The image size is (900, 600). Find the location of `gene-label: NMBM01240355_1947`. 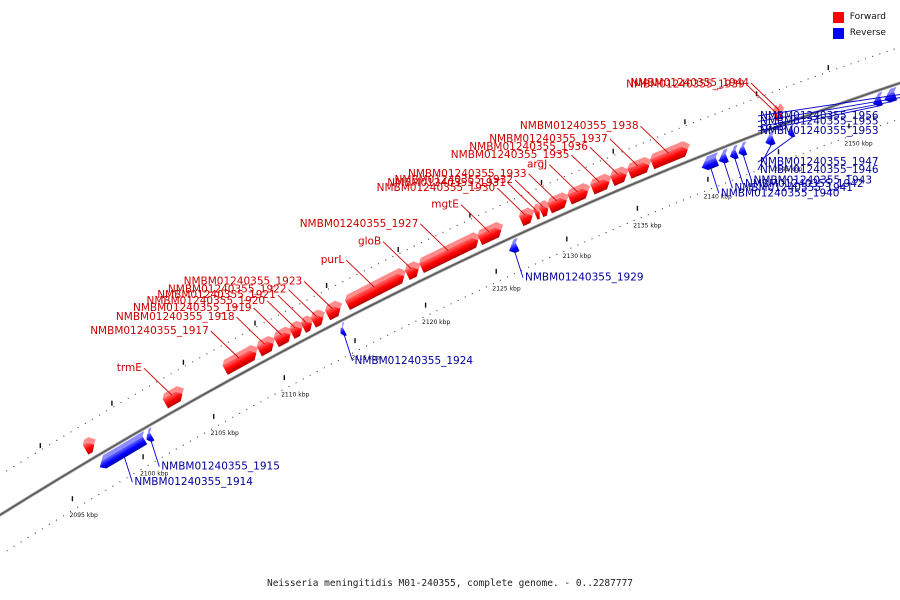

gene-label: NMBM01240355_1947 is located at coordinates (819, 162).